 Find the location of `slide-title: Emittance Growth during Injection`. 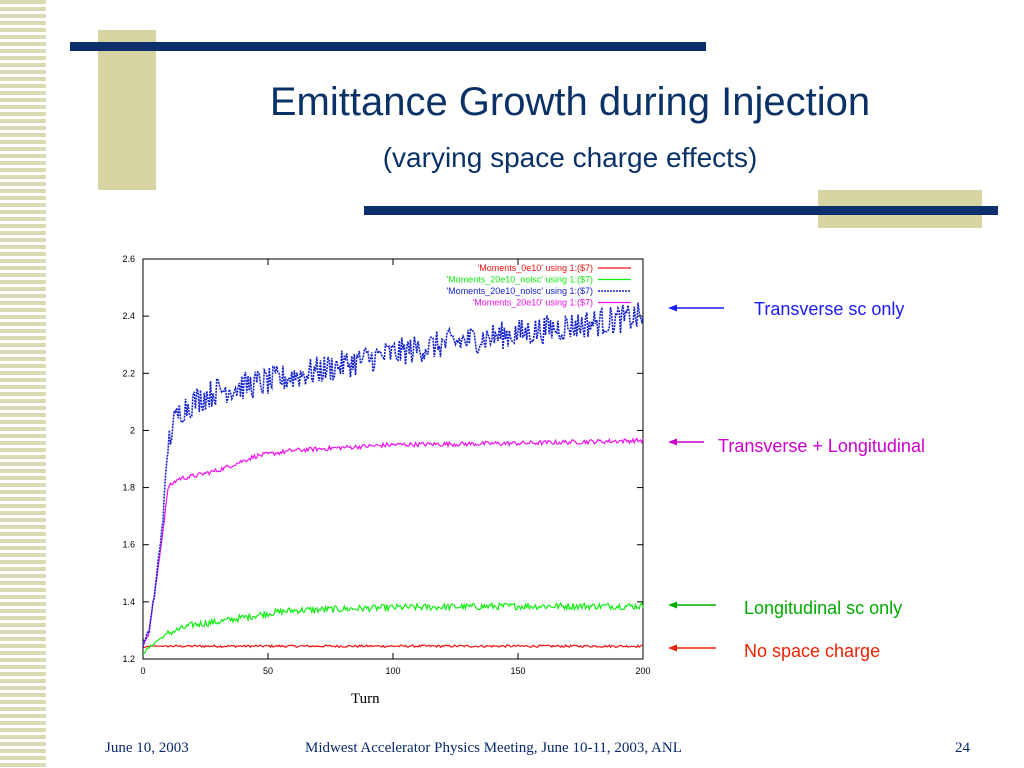

slide-title: Emittance Growth during Injection is located at coordinates (570, 102).